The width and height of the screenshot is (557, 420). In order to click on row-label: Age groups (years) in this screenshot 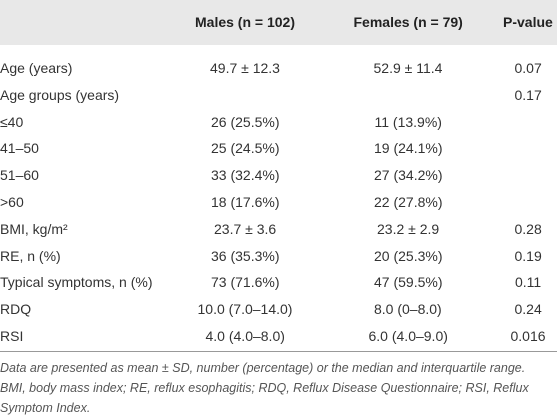, I will do `click(60, 94)`.